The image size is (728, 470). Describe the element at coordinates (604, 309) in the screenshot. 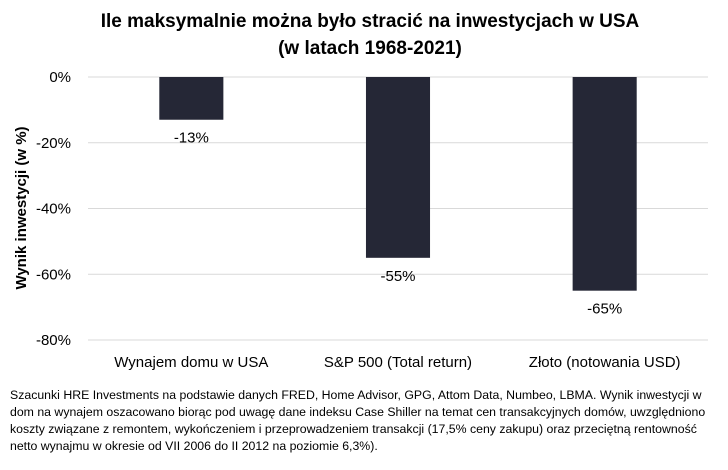

I see `bar-value-label: -65%` at that location.